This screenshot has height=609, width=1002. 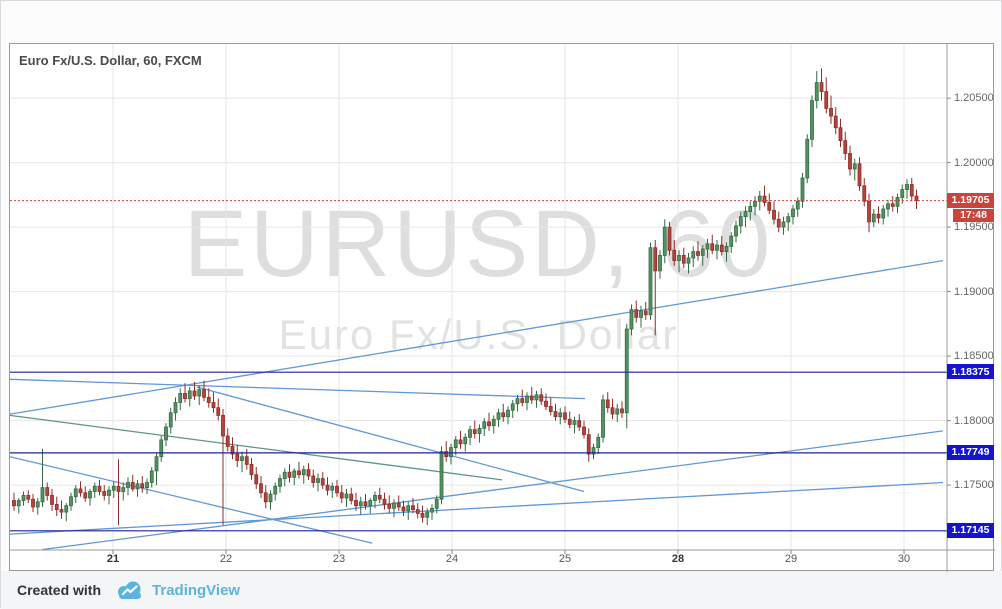 I want to click on tradingview-brand-link: TradingView, so click(x=196, y=590).